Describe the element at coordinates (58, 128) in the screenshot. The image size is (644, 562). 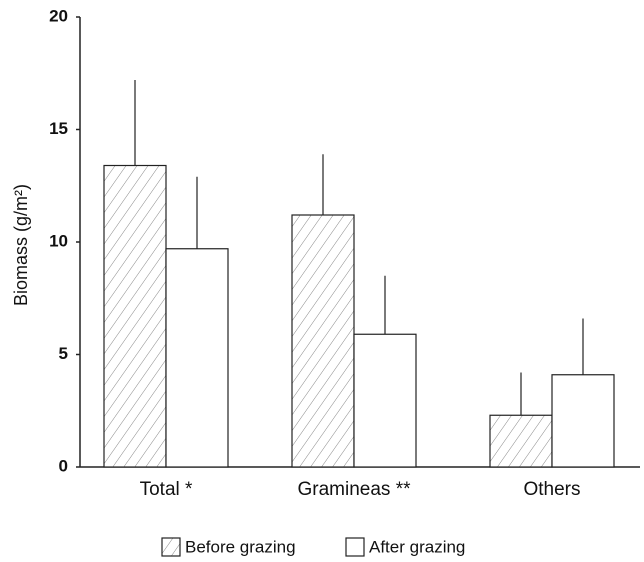
I see `y-tick-label: 15` at that location.